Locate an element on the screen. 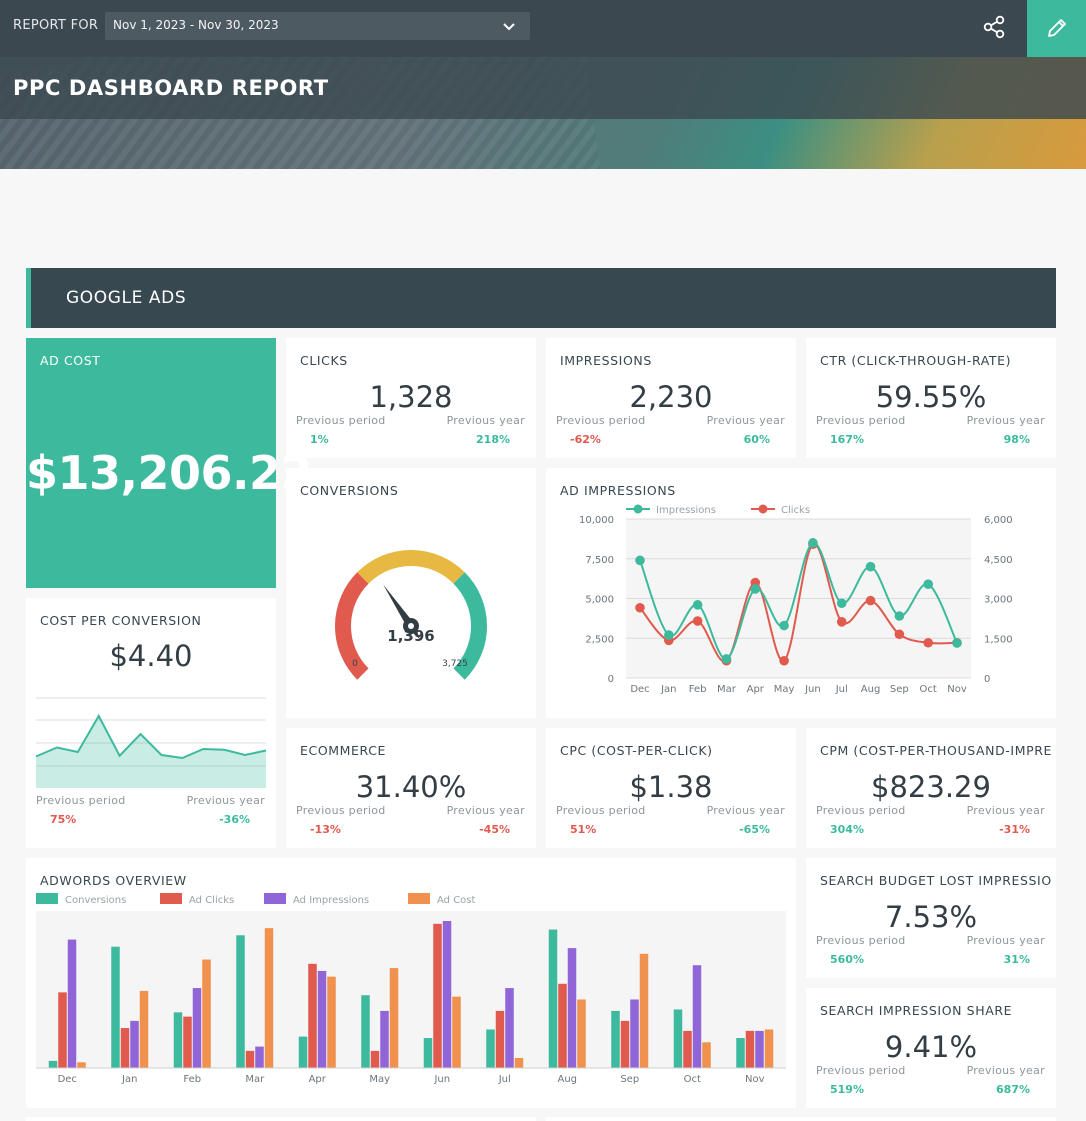 This screenshot has width=1086, height=1121. card-title: SEARCH BUDGET LOST IMPRESSION SHARE is located at coordinates (936, 880).